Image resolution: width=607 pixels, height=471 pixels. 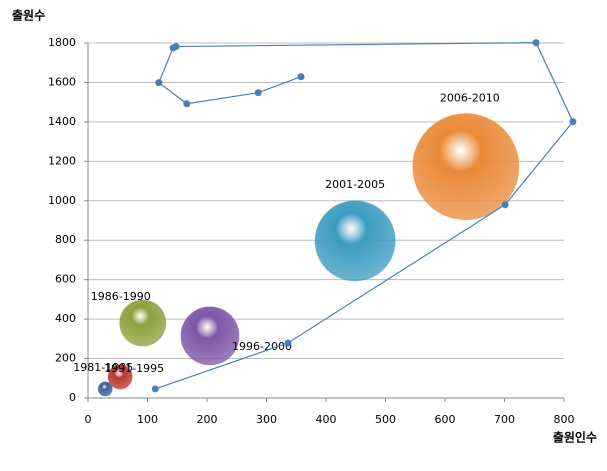 I want to click on x-tick-label: 400, so click(x=326, y=419).